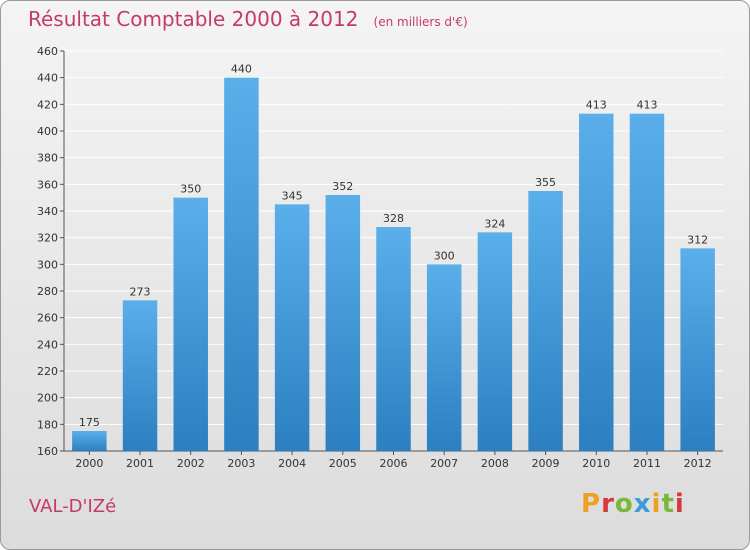 Image resolution: width=750 pixels, height=550 pixels. I want to click on bar-value-label: 440, so click(241, 69).